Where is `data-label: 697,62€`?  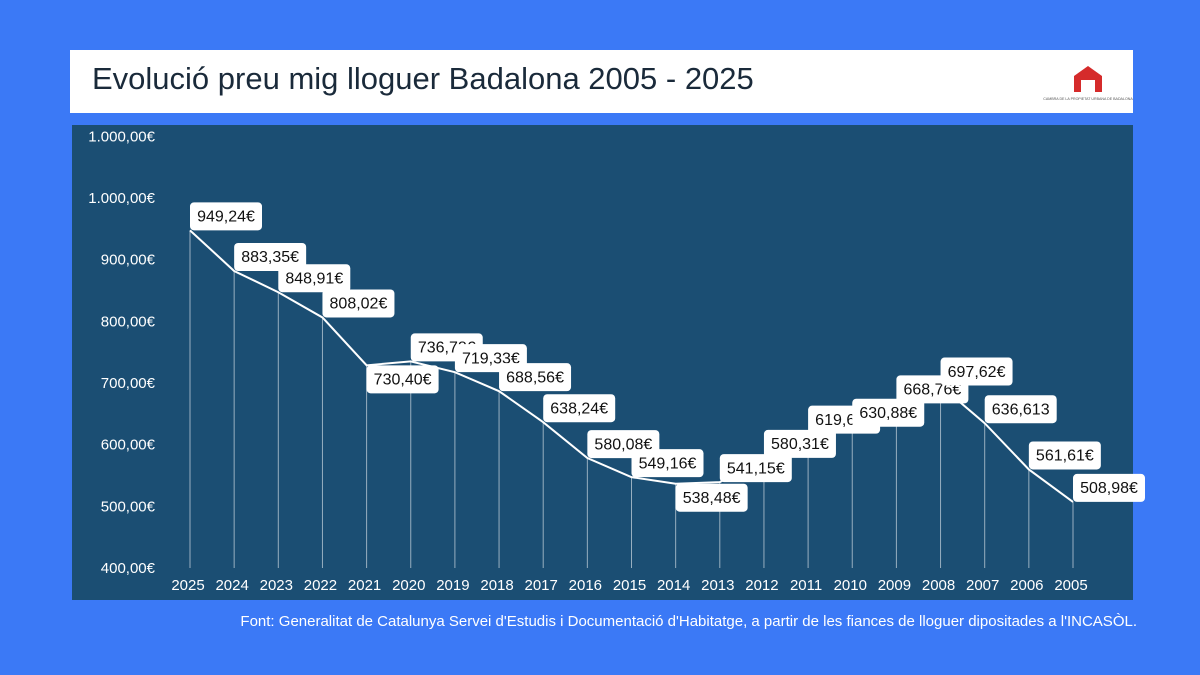 data-label: 697,62€ is located at coordinates (977, 372).